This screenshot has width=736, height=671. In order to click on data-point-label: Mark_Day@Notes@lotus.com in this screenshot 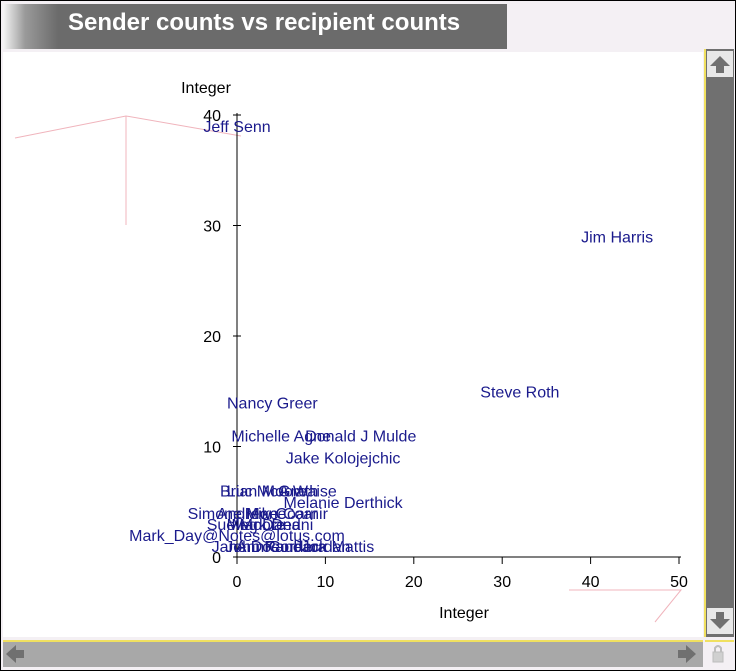, I will do `click(237, 536)`.